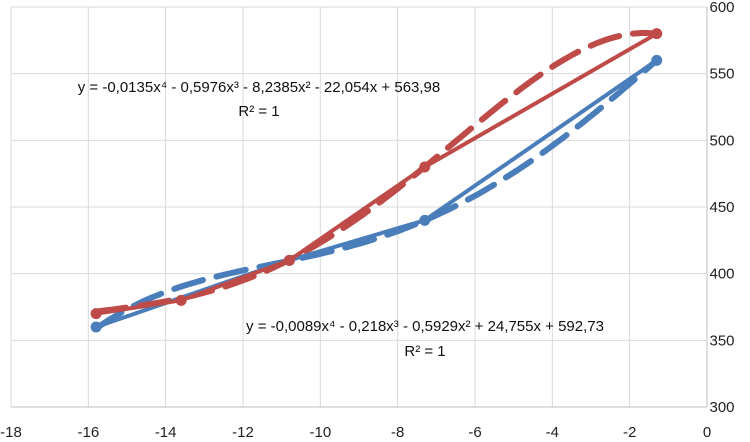 This screenshot has width=750, height=442. I want to click on y-tick-labels: 300 350 400 450 500 550 600, so click(721, 208).